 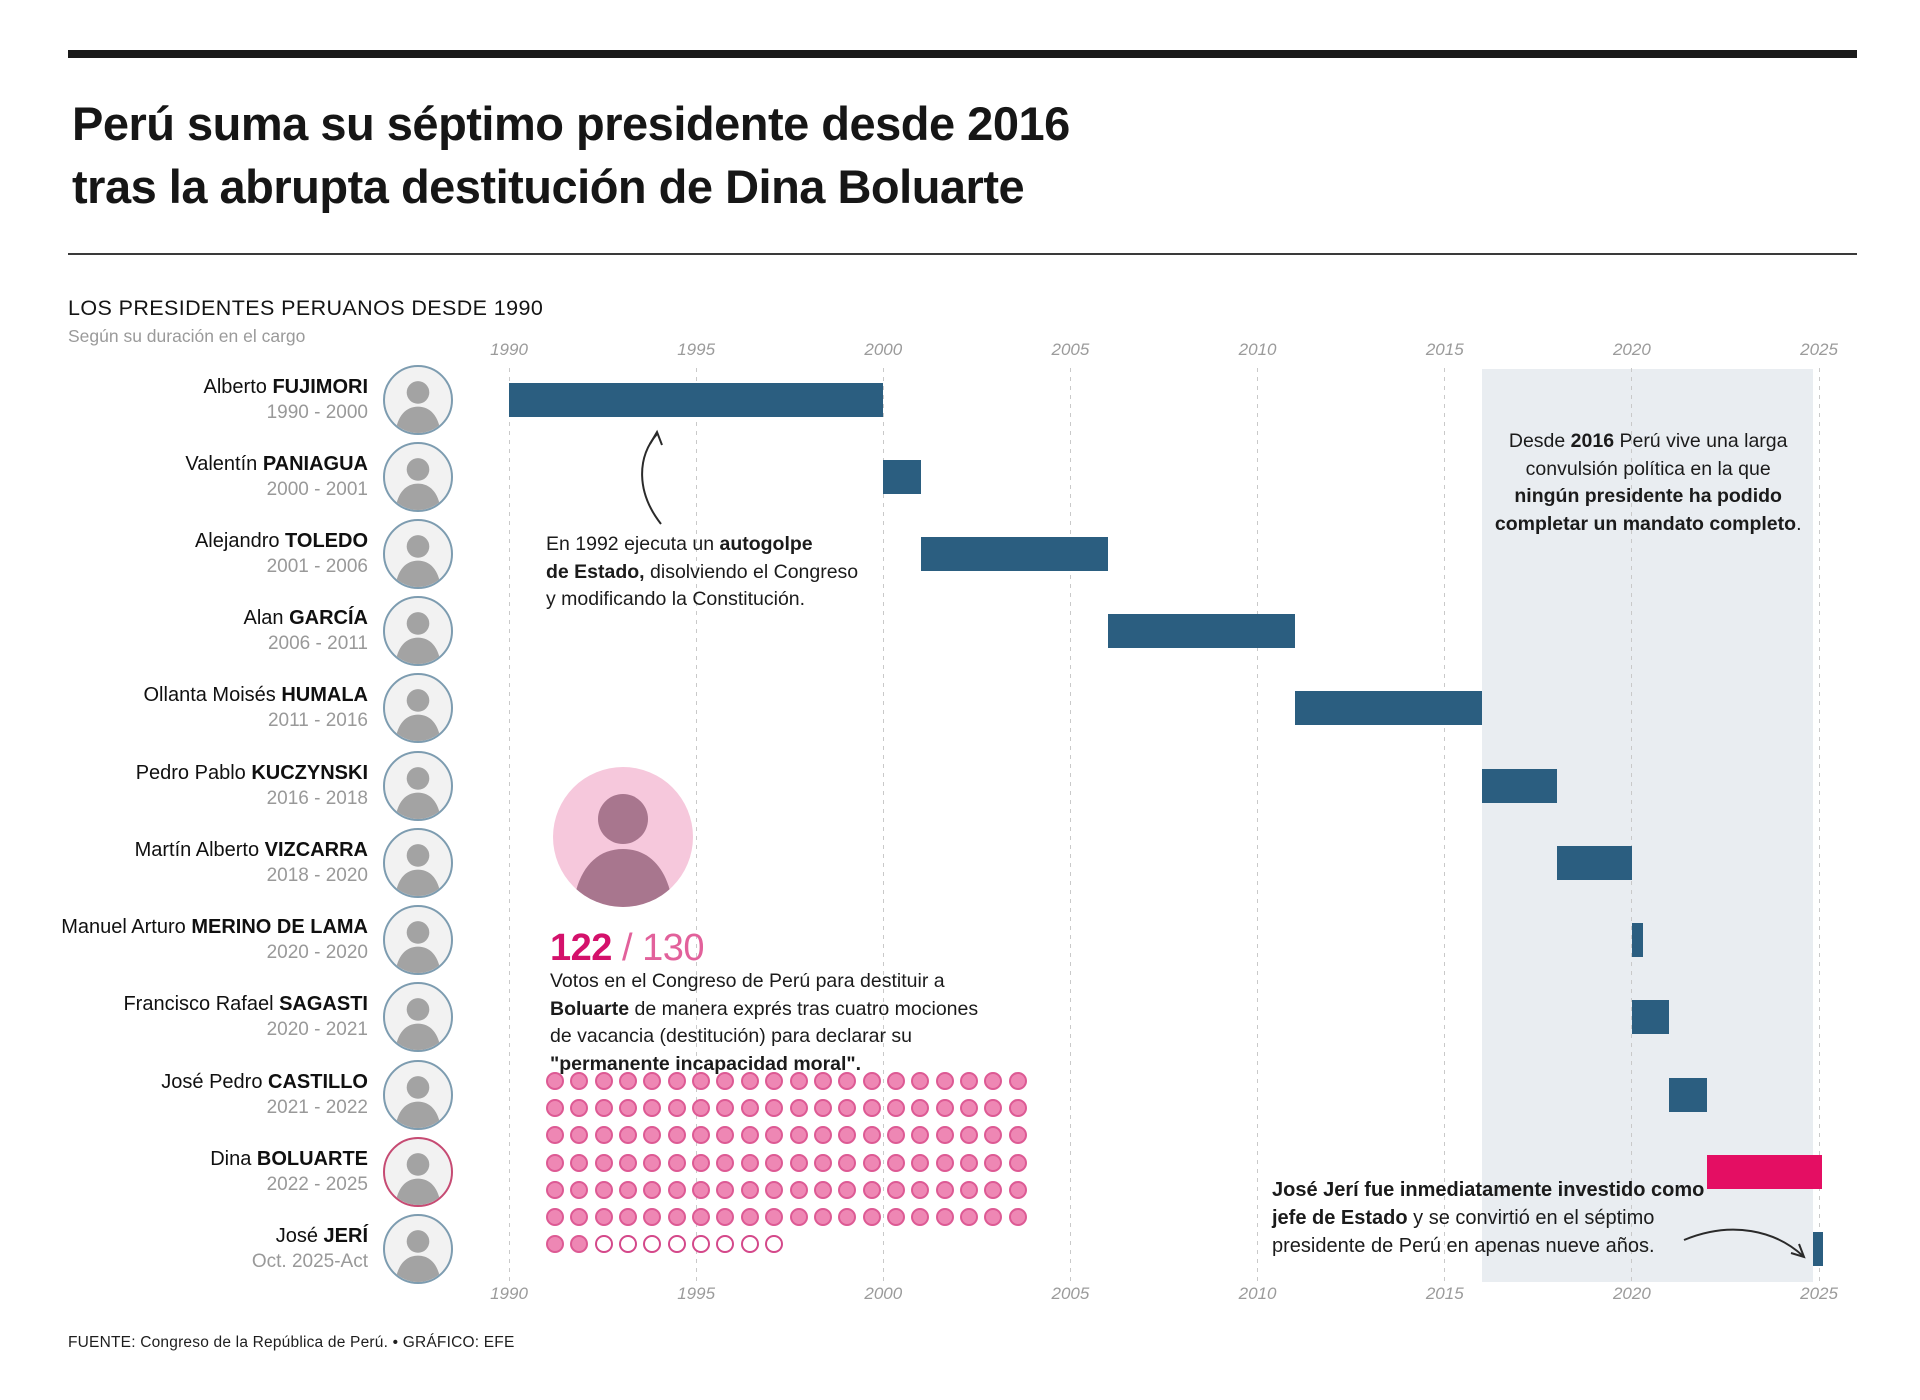 What do you see at coordinates (509, 1293) in the screenshot?
I see `axis-label-bottom-1990: 1990` at bounding box center [509, 1293].